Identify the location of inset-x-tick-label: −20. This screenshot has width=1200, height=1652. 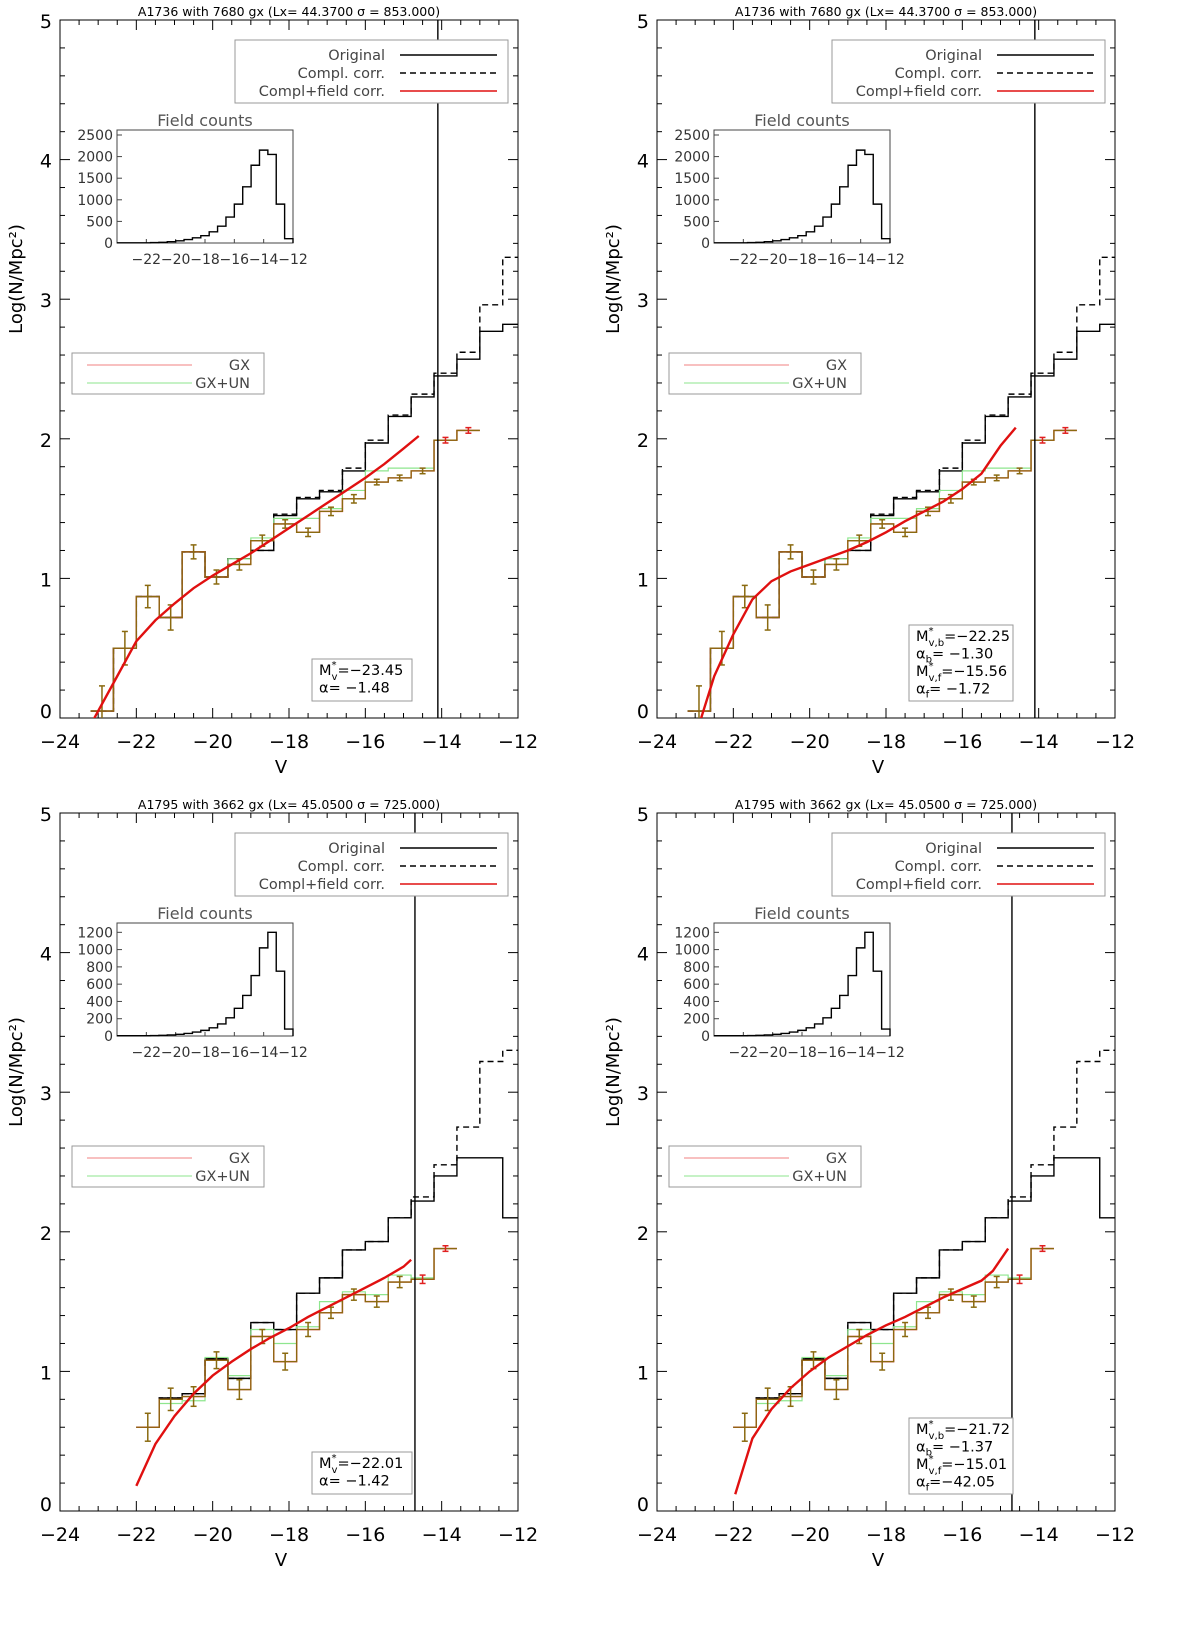
(176, 260).